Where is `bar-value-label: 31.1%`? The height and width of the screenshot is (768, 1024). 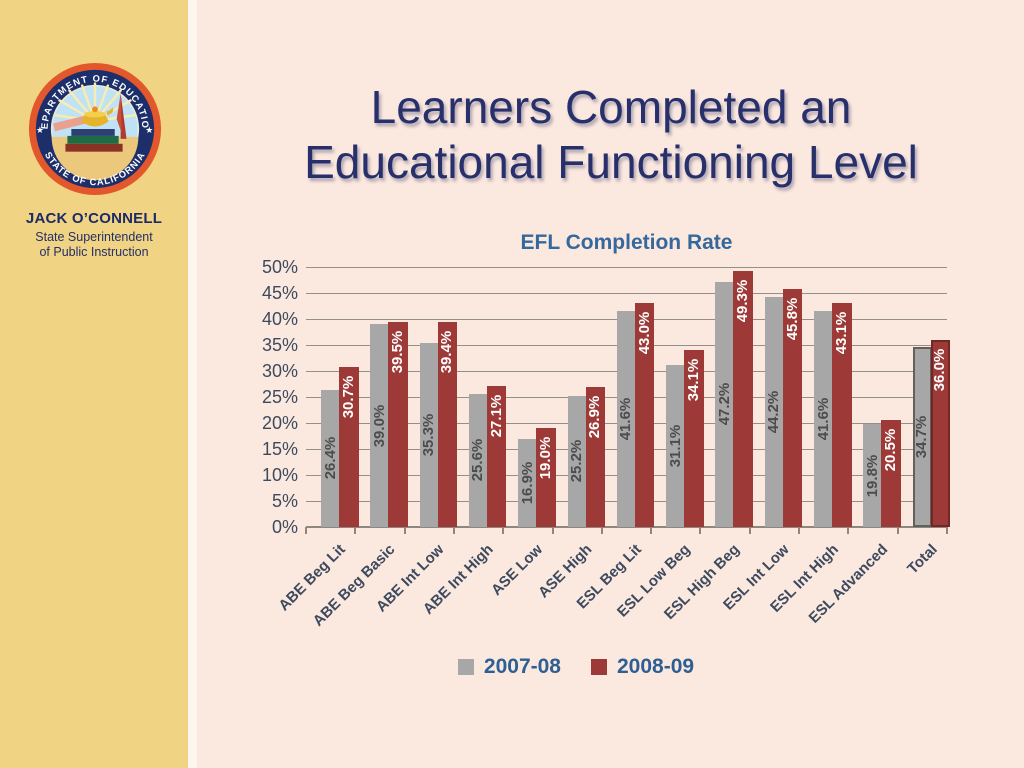 bar-value-label: 31.1% is located at coordinates (675, 446).